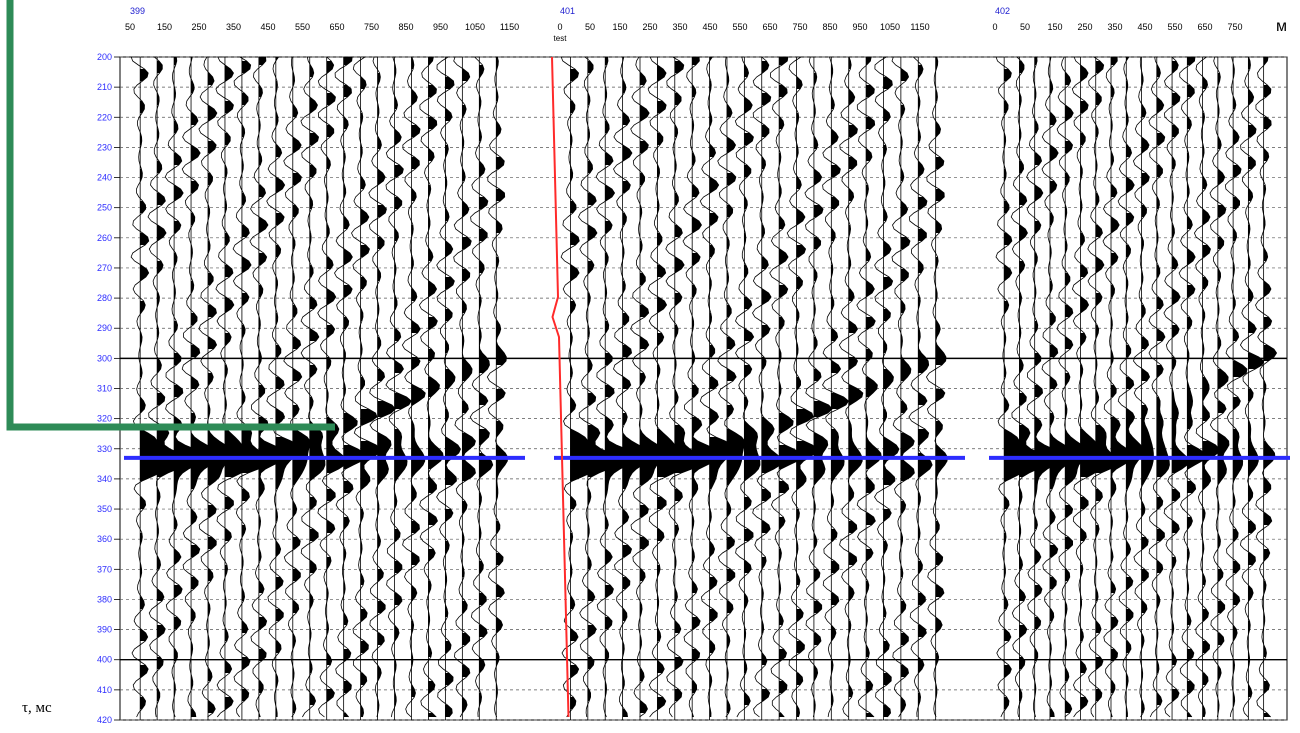 The width and height of the screenshot is (1300, 733). Describe the element at coordinates (104, 630) in the screenshot. I see `y-tick-label: 390` at that location.